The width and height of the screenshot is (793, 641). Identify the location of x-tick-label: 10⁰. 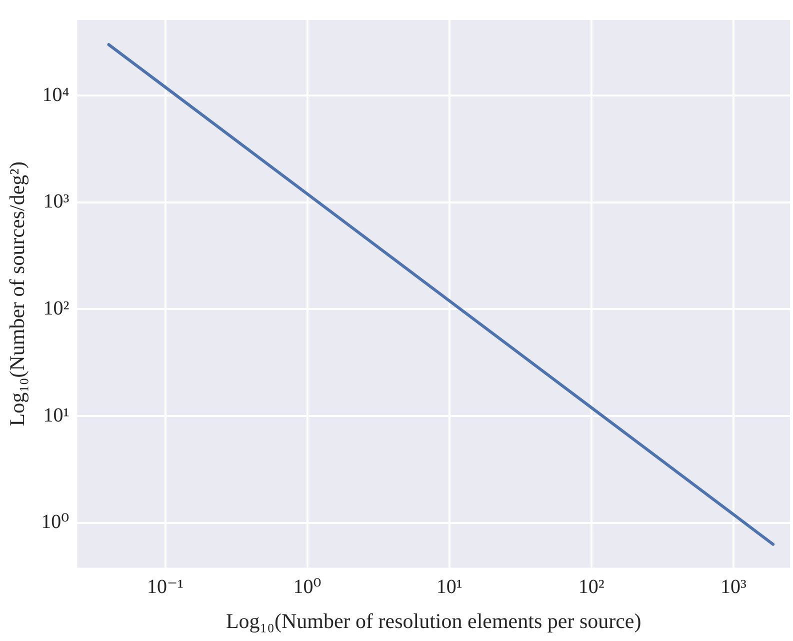
(307, 587).